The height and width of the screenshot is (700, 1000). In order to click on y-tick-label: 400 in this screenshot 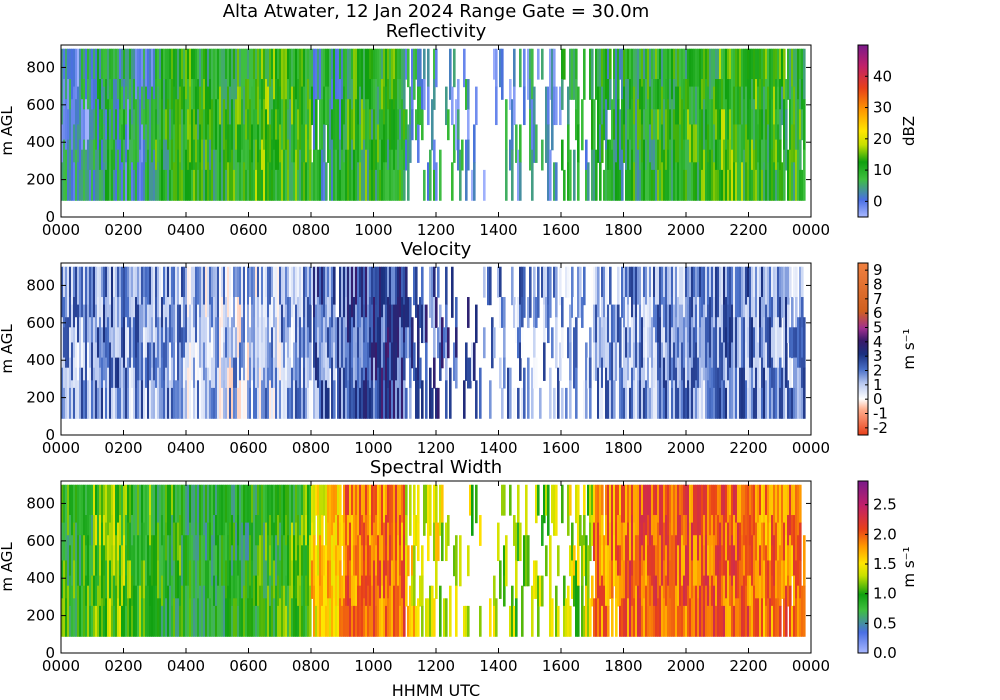, I will do `click(40, 578)`.